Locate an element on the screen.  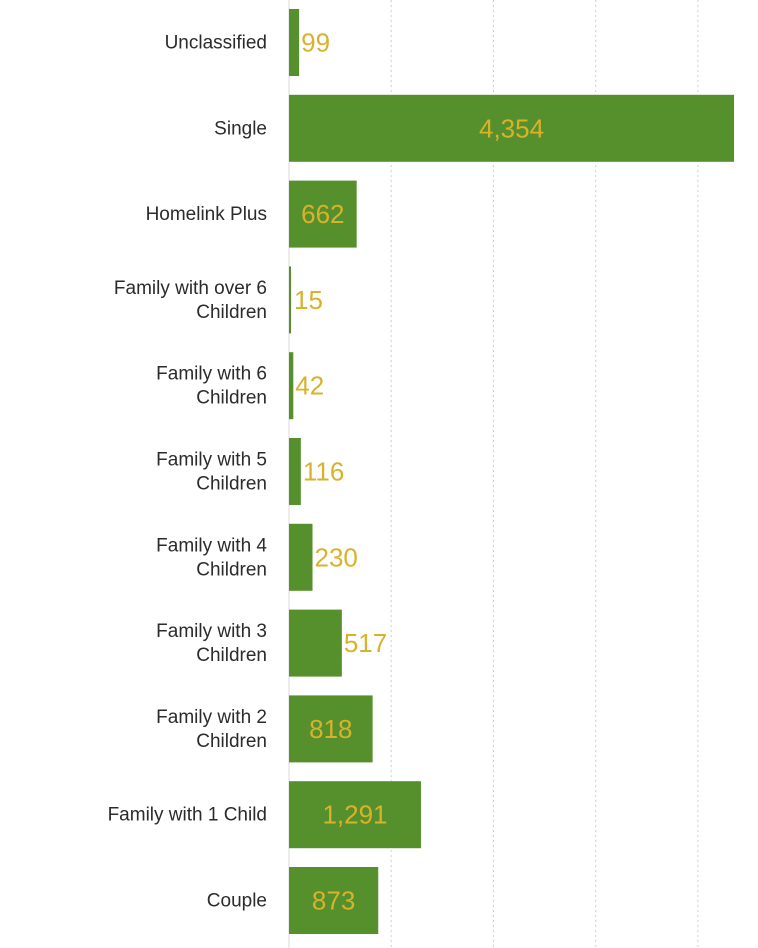
bar-family-with-over-6-children is located at coordinates (290, 300).